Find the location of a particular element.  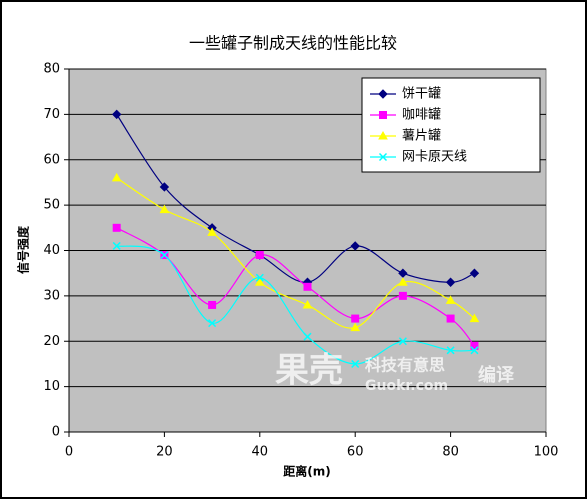

y-tick-label: 40 is located at coordinates (51, 250).